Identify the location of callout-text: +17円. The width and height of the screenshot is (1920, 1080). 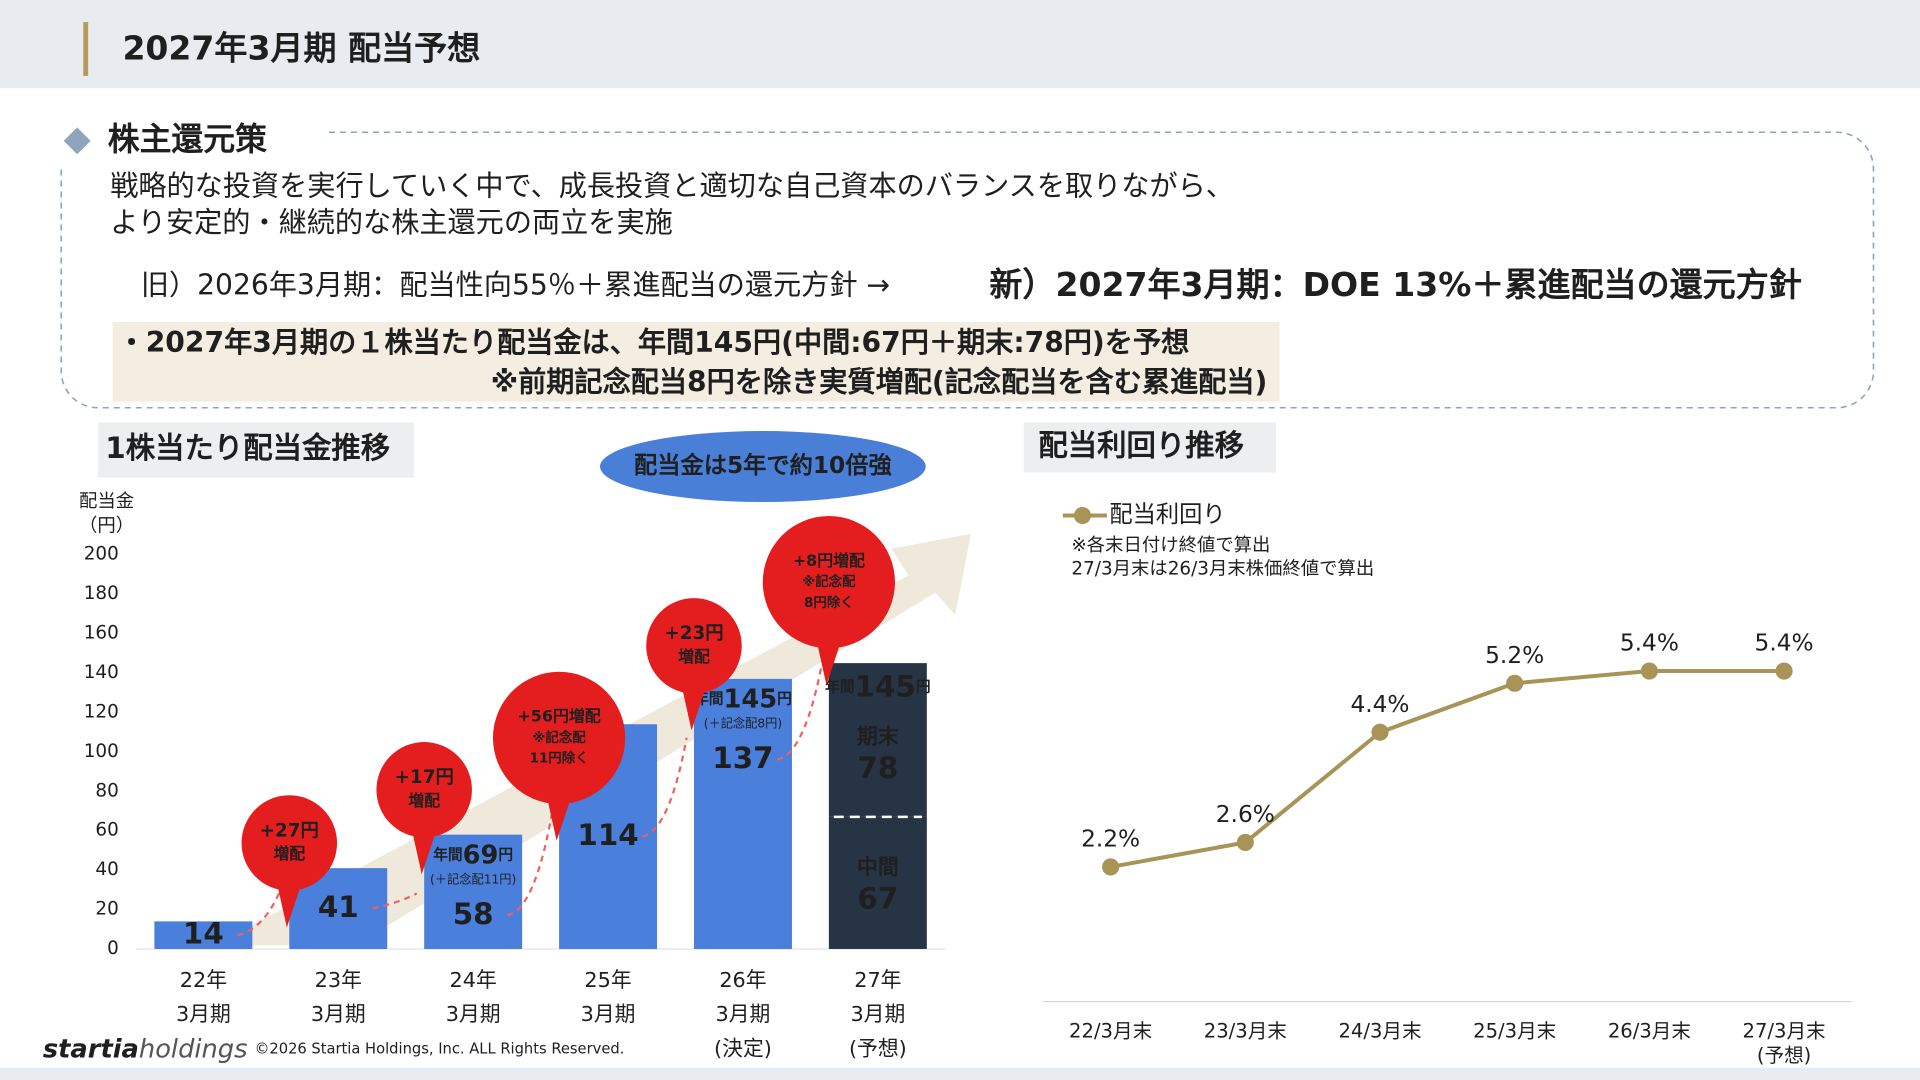
(424, 777).